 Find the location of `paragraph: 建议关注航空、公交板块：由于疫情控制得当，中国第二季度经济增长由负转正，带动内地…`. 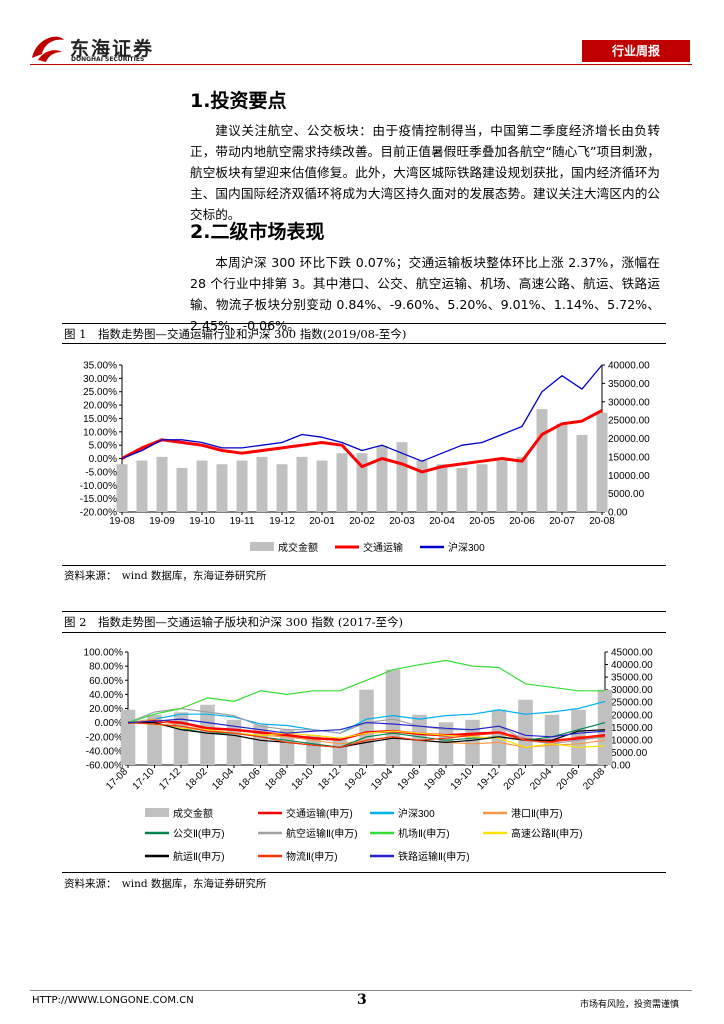

paragraph: 建议关注航空、公交板块：由于疫情控制得当，中国第二季度经济增长由负转正，带动内地… is located at coordinates (425, 172).